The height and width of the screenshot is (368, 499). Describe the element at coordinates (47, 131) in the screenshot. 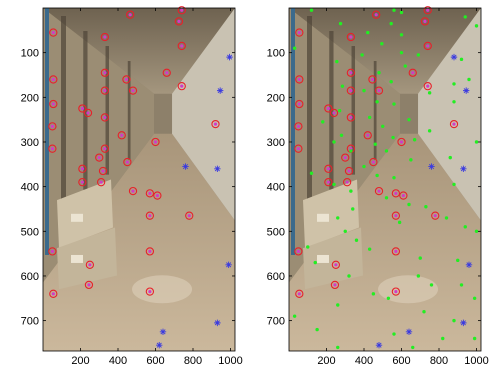

I see `photo-edge-strip` at that location.